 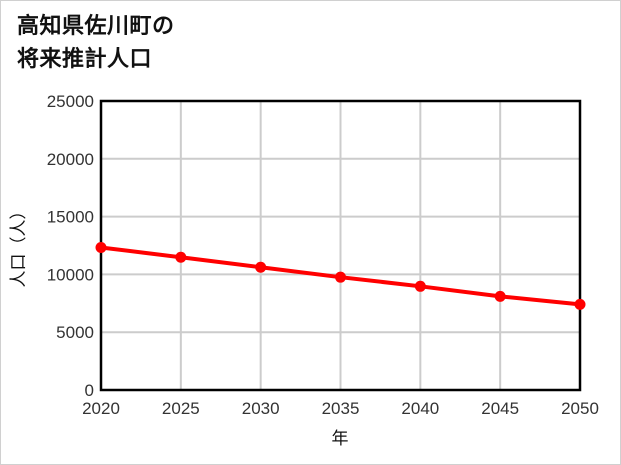 What do you see at coordinates (70, 101) in the screenshot?
I see `y-tick-label: 25000` at bounding box center [70, 101].